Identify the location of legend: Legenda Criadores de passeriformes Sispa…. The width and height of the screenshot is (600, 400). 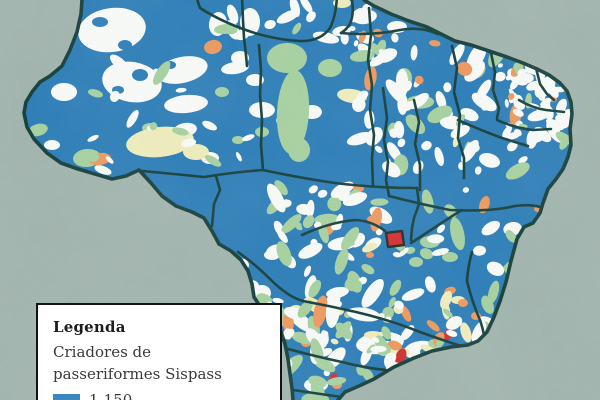
(159, 351).